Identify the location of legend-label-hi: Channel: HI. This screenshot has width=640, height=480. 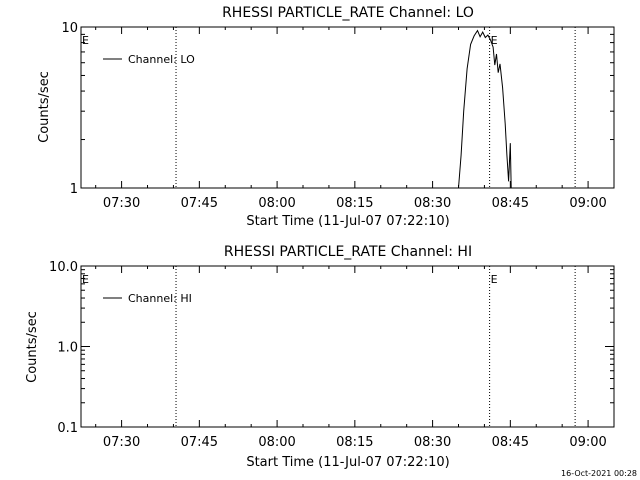
(160, 298).